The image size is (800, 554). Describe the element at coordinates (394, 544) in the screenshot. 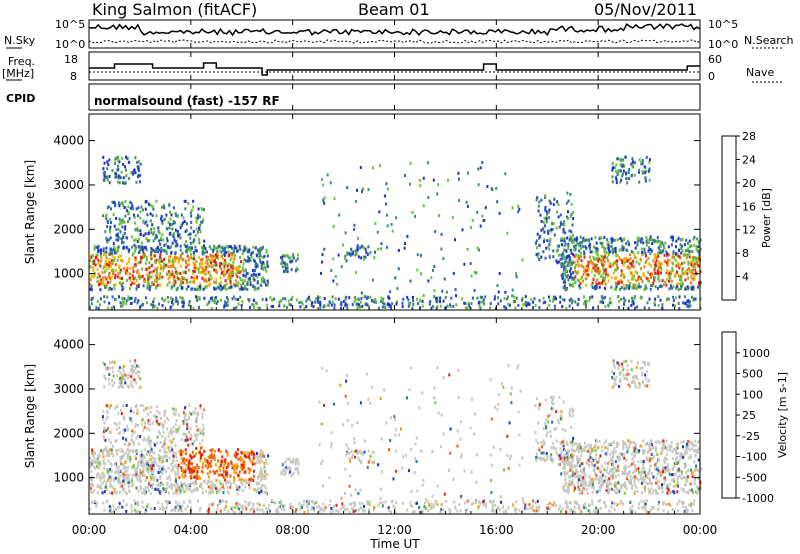

I see `x-axis-label: Time UT` at that location.